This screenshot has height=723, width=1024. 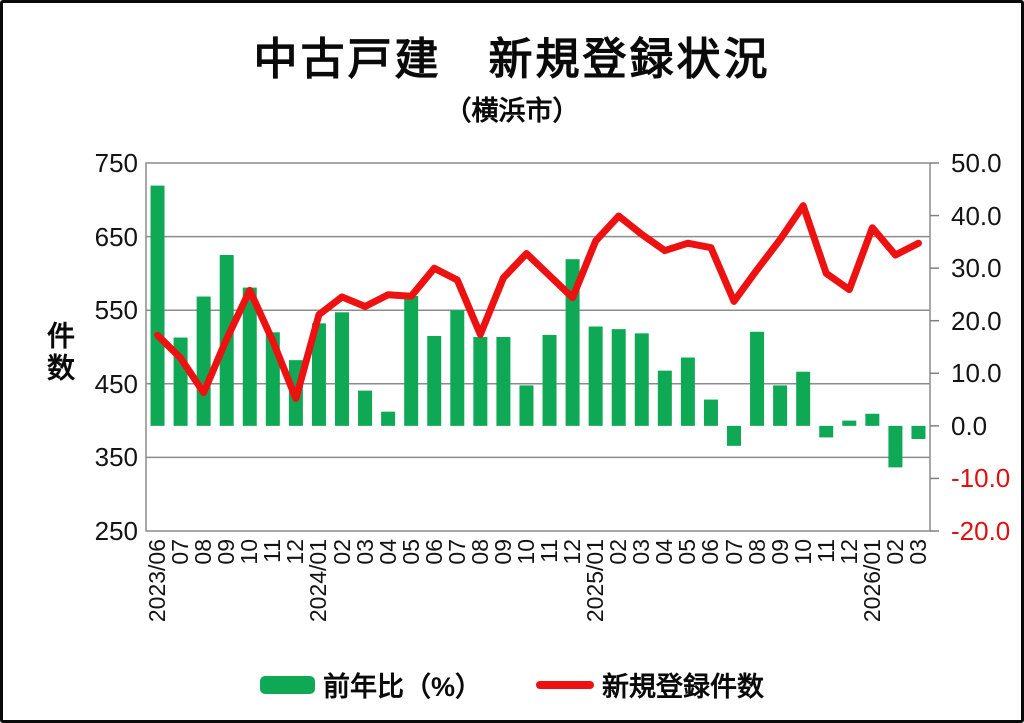 I want to click on left-axis-tick: 650, so click(x=116, y=236).